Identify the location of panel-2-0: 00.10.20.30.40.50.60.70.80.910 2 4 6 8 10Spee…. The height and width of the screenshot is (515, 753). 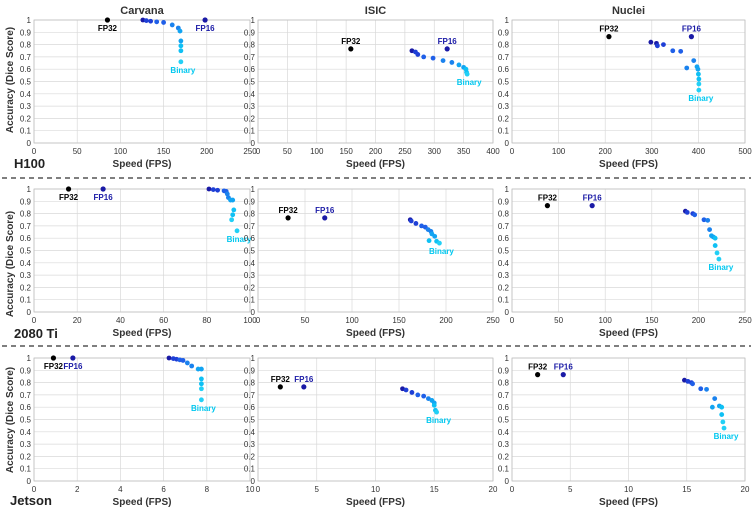
(137, 431).